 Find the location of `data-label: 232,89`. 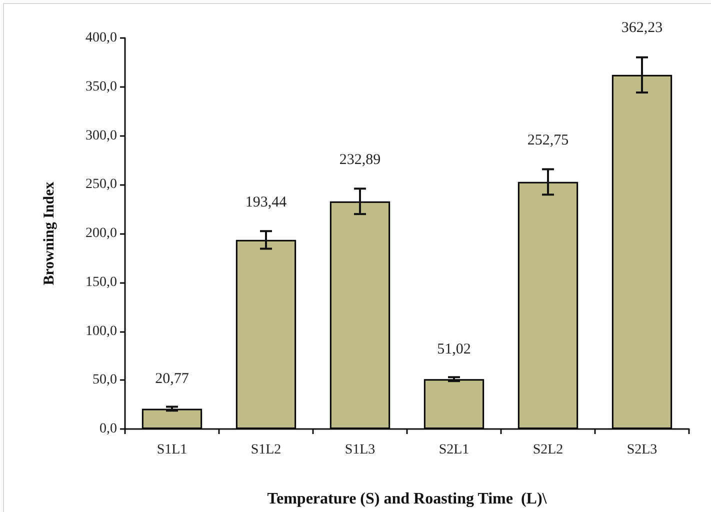

data-label: 232,89 is located at coordinates (360, 160).